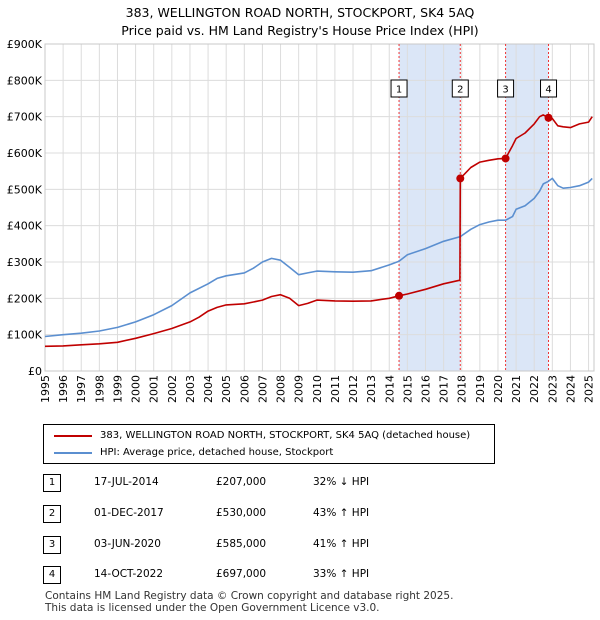 This screenshot has height=620, width=600. Describe the element at coordinates (117, 389) in the screenshot. I see `x-tick-label: 1999` at that location.